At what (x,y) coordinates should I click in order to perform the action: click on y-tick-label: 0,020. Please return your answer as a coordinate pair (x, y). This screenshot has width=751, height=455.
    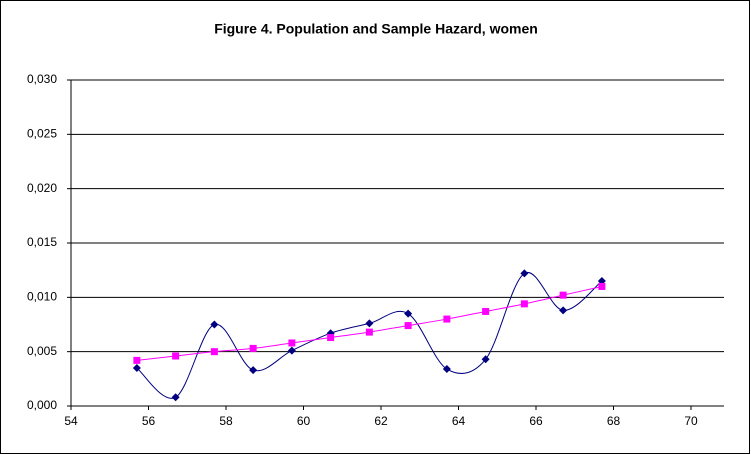
    Looking at the image, I should click on (42, 188).